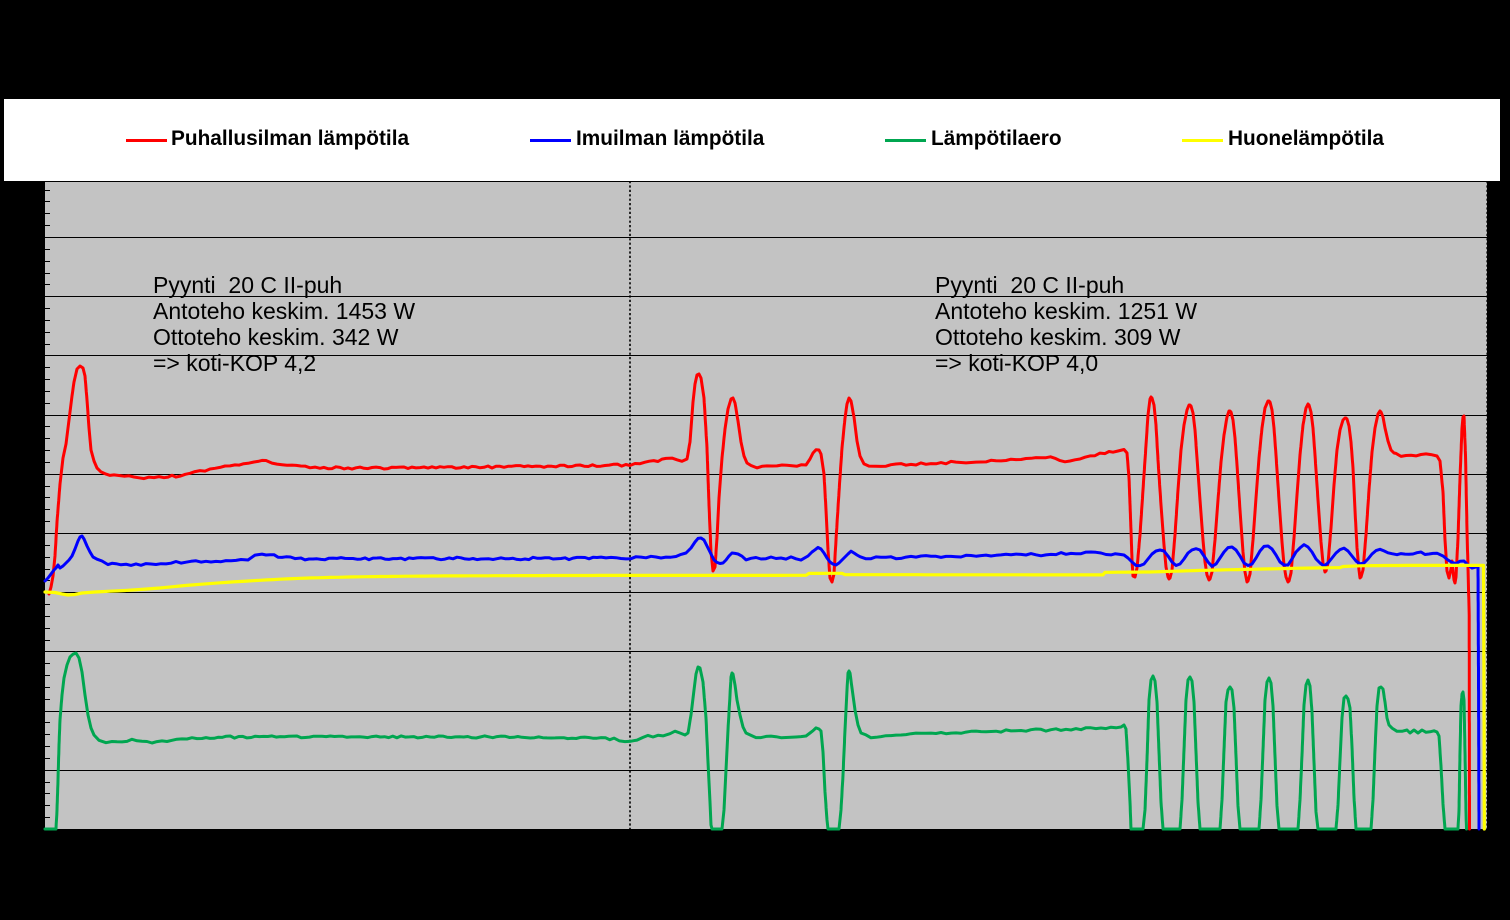  Describe the element at coordinates (284, 311) in the screenshot. I see `svg-text: Antoteho keskim. 1453 W` at that location.